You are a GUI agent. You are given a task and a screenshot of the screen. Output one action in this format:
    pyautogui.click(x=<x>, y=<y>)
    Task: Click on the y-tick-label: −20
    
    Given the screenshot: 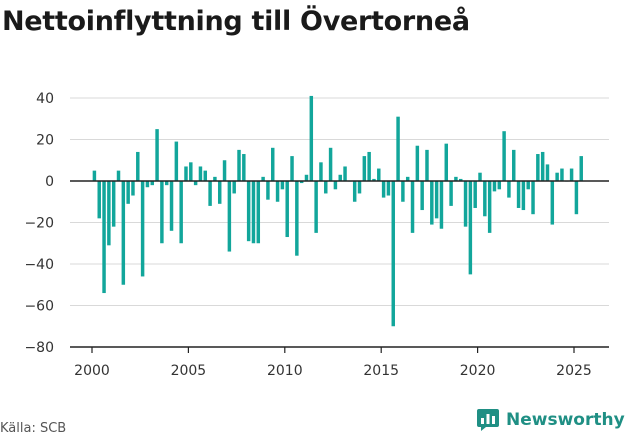 What is the action you would take?
    pyautogui.click(x=39, y=224)
    